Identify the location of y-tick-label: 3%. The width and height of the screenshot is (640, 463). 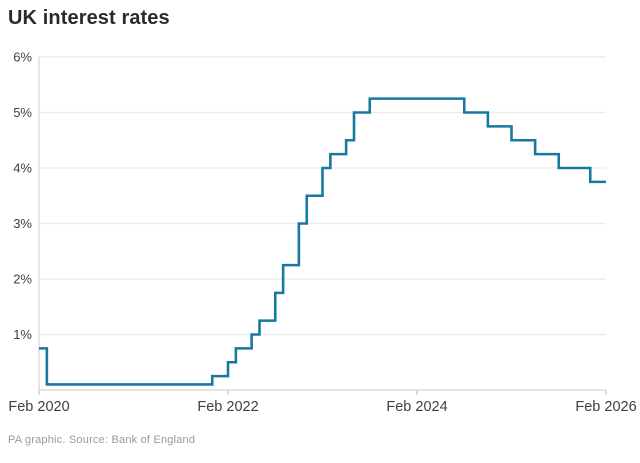
(22, 223).